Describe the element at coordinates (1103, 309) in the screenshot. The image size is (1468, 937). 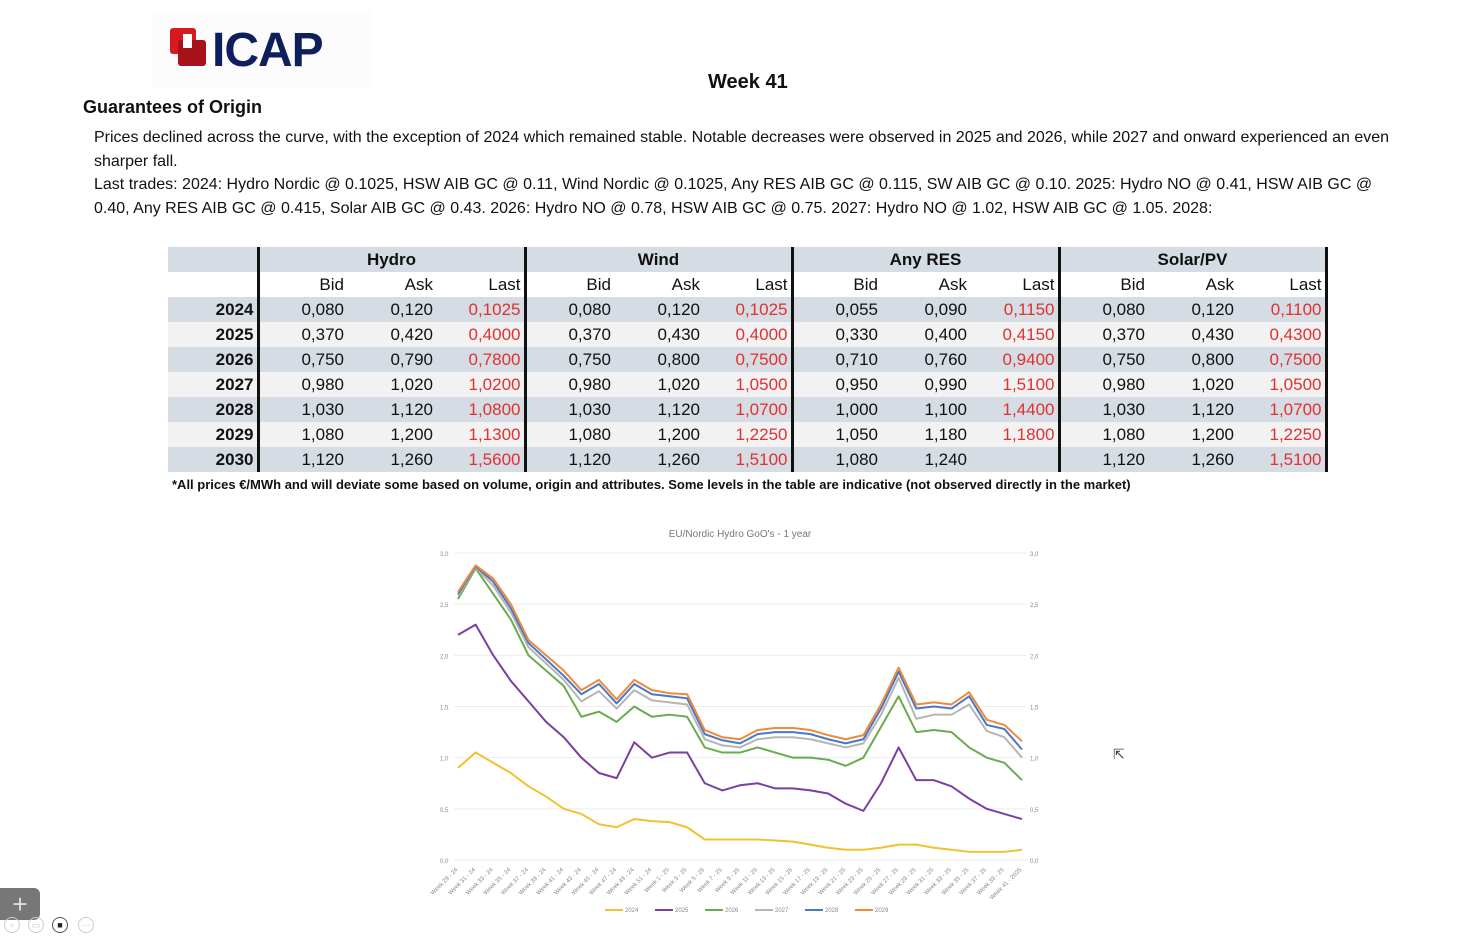
I see `bid-cell: 0,080` at that location.